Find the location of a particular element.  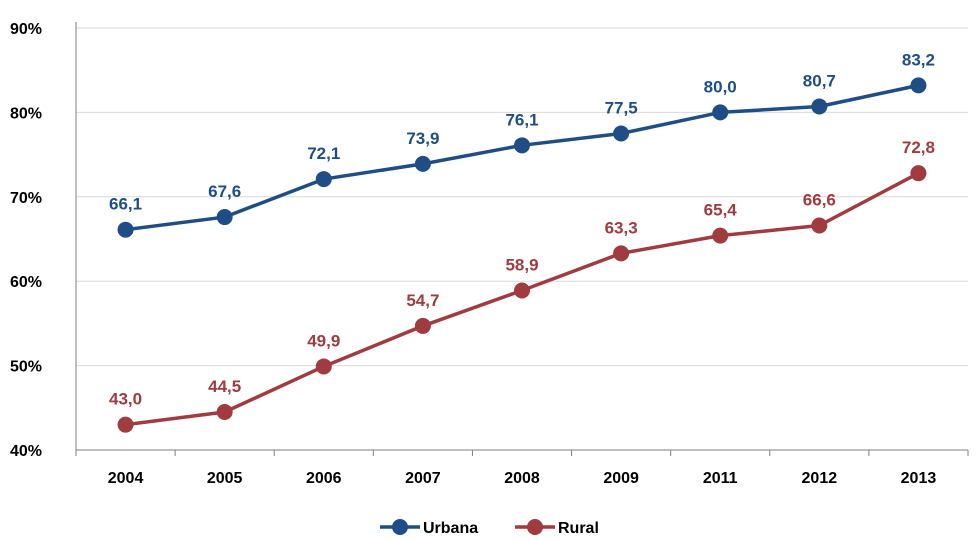

data-label: 66,1 is located at coordinates (125, 204).